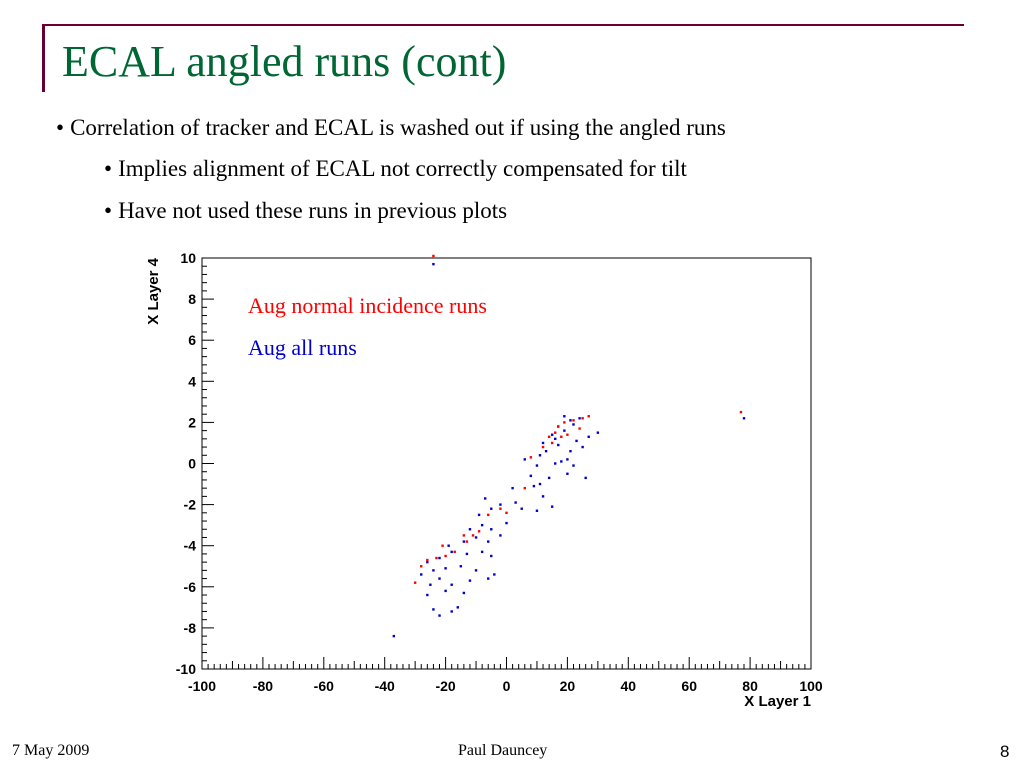 The image size is (1024, 768). Describe the element at coordinates (689, 686) in the screenshot. I see `x-tick-label: 60` at that location.